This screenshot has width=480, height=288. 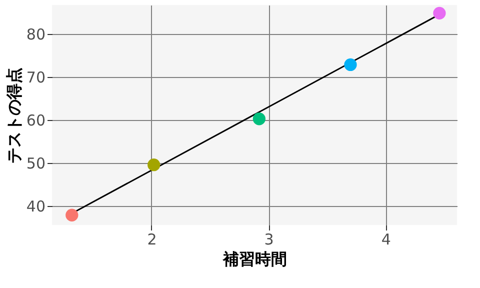 I want to click on y-tick-label: 80, so click(x=36, y=35).